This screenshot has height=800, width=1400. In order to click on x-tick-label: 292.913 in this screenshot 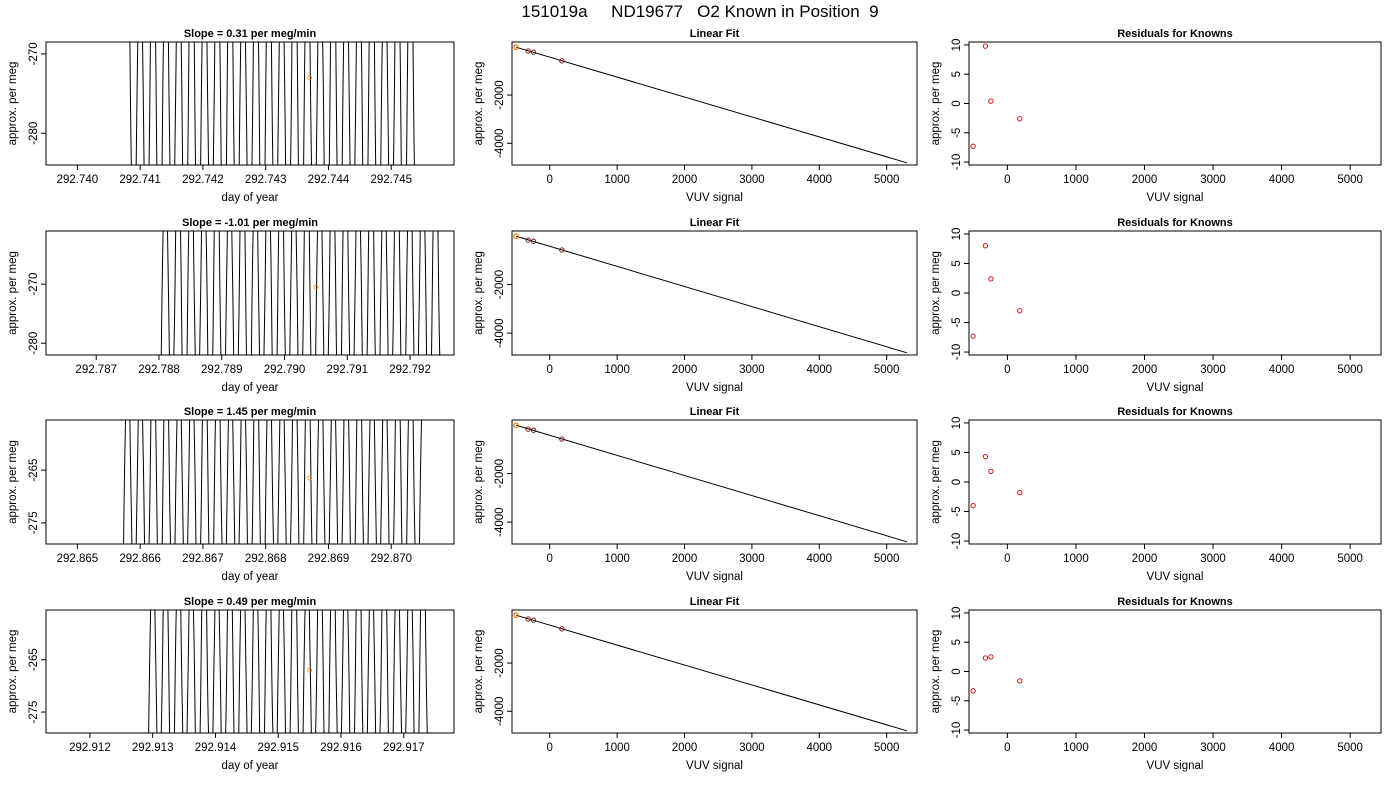, I will do `click(153, 748)`.